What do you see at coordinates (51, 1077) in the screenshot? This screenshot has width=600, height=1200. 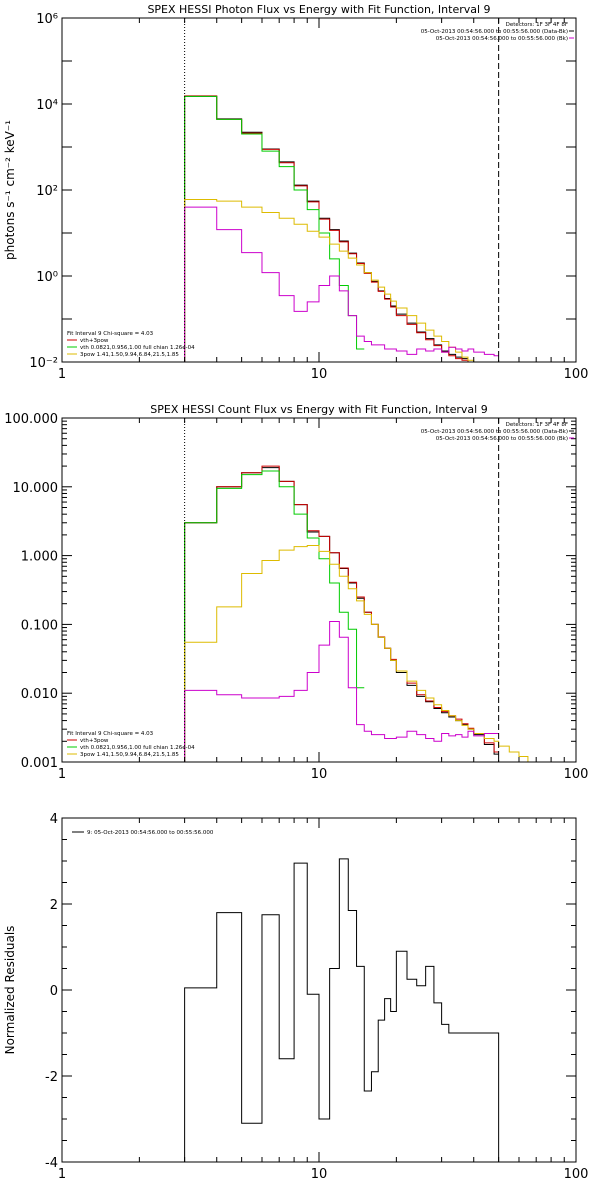 I see `y-tick-label: -2` at bounding box center [51, 1077].